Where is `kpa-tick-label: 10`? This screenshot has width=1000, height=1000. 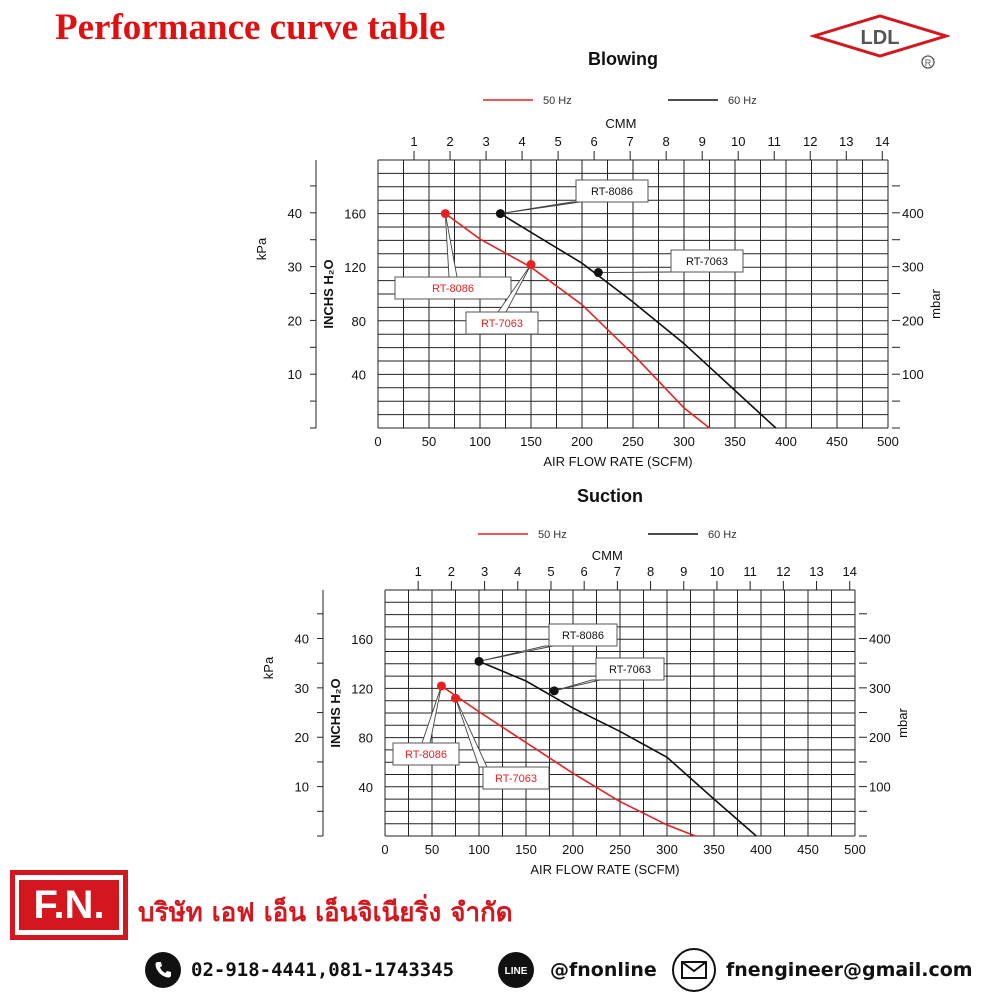 kpa-tick-label: 10 is located at coordinates (302, 787).